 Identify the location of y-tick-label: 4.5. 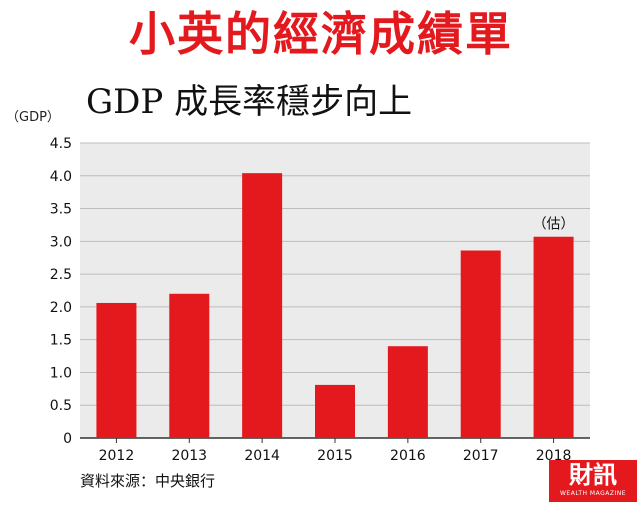
(61, 144).